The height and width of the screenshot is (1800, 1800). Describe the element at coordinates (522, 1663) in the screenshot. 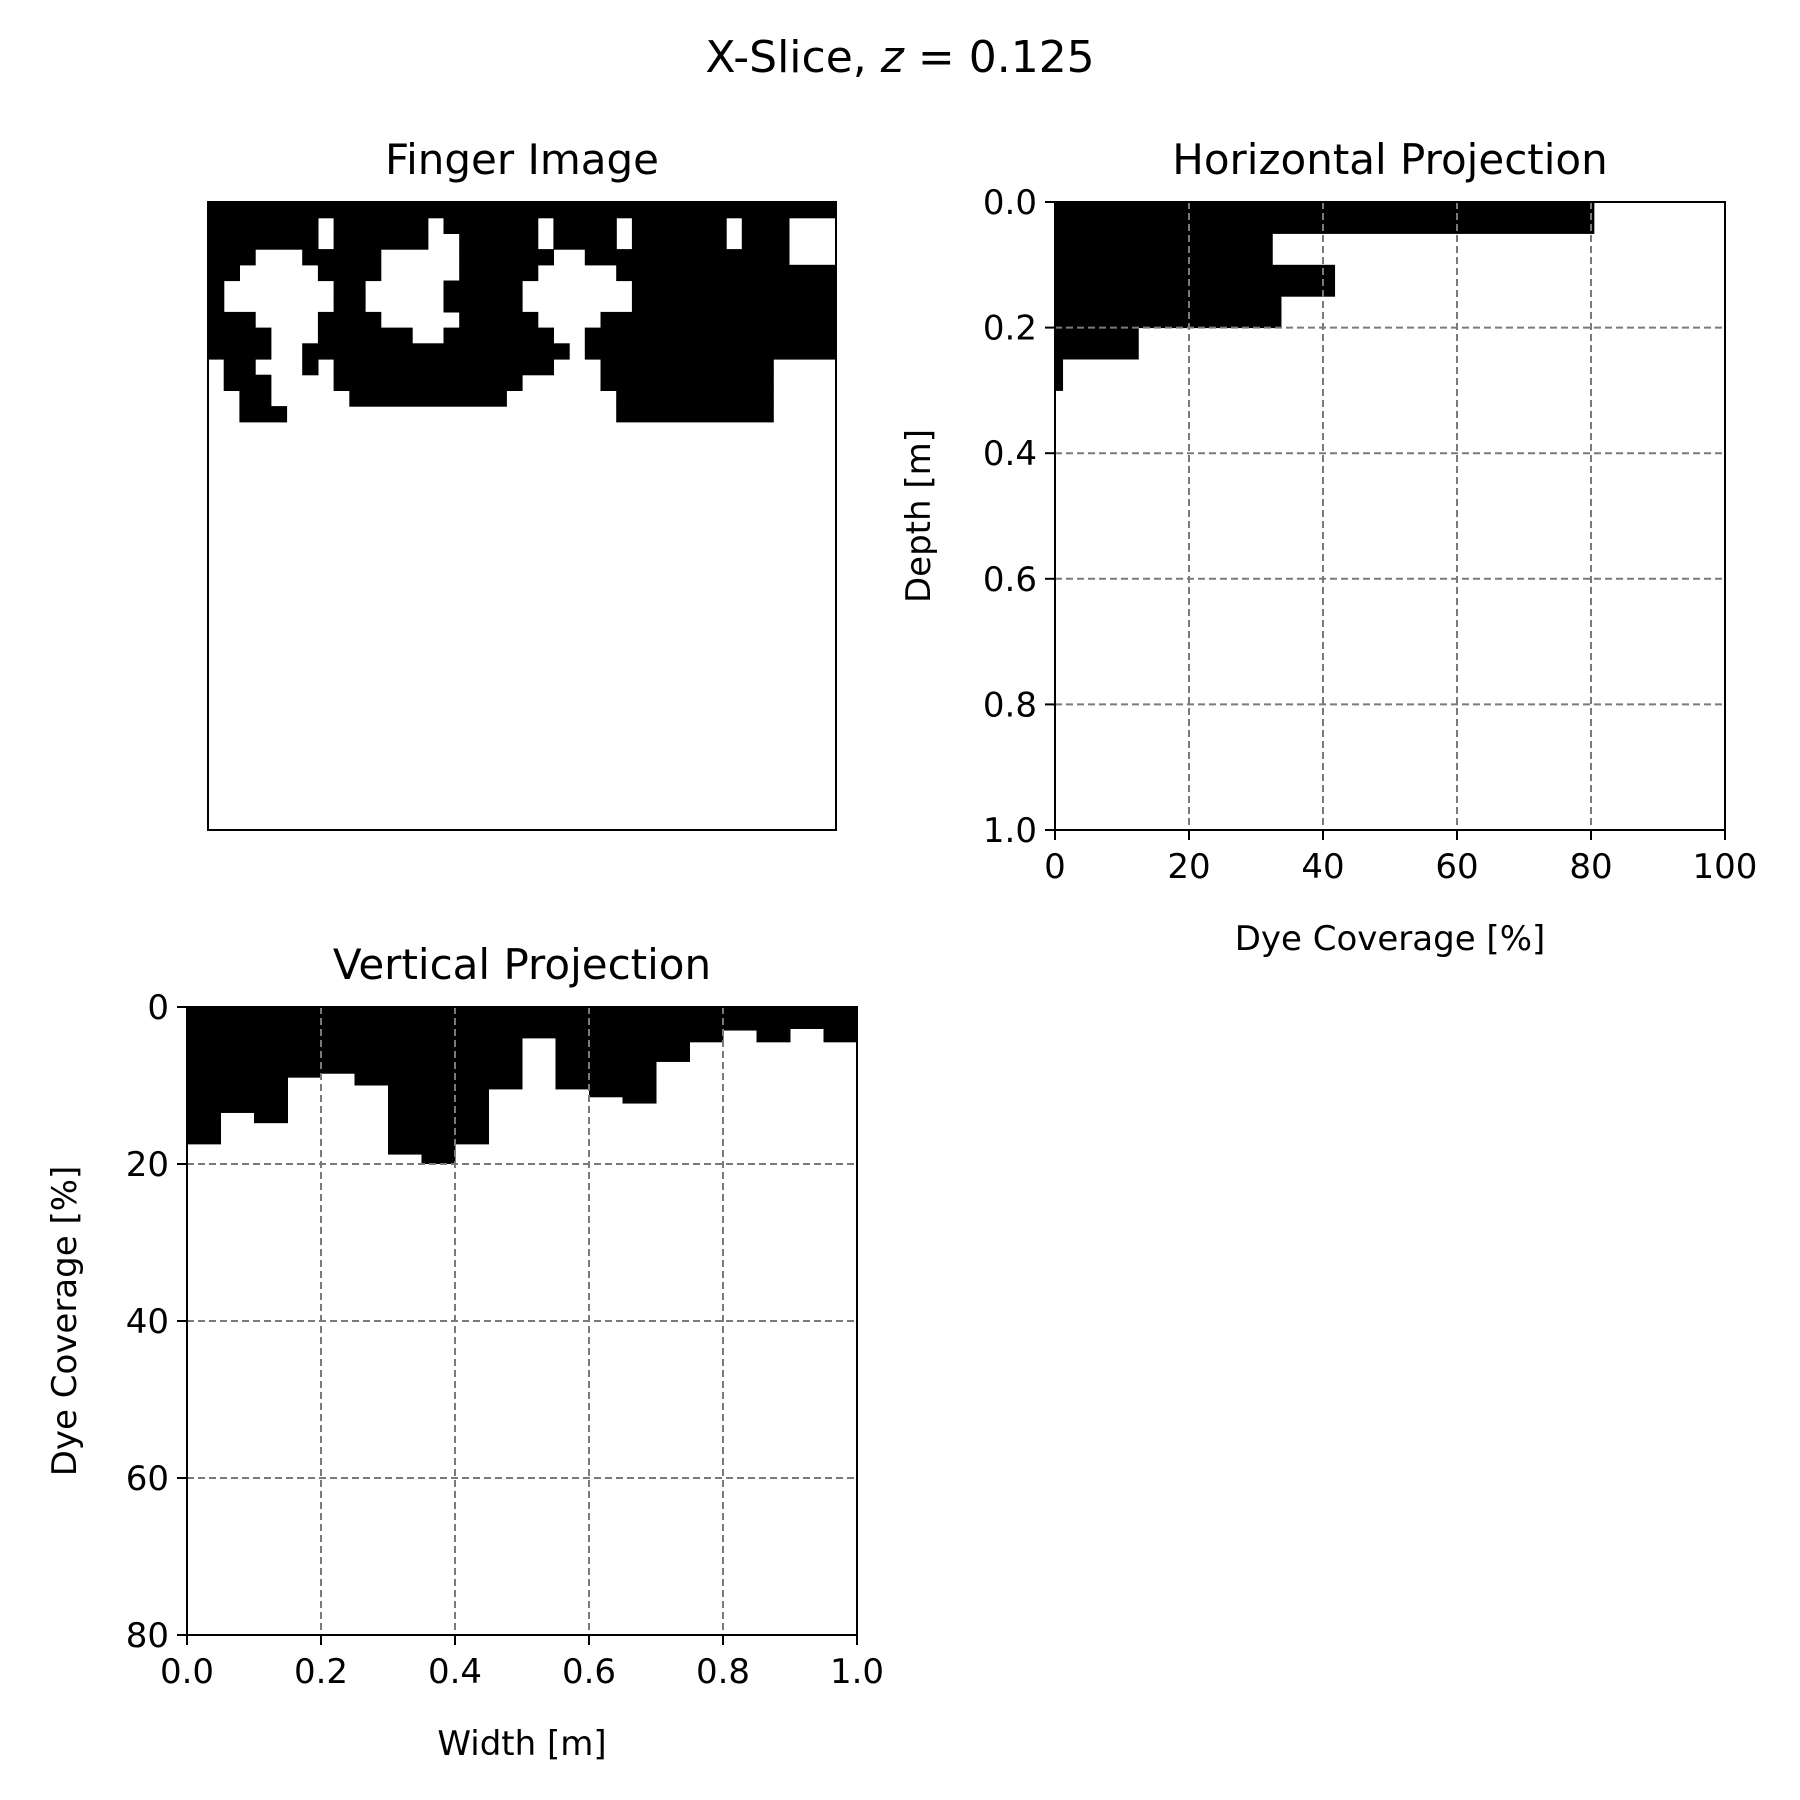

I see `vertical-projection-x-ticks: 0.0 0.2 0.4 0.6 0.8 1.0` at that location.